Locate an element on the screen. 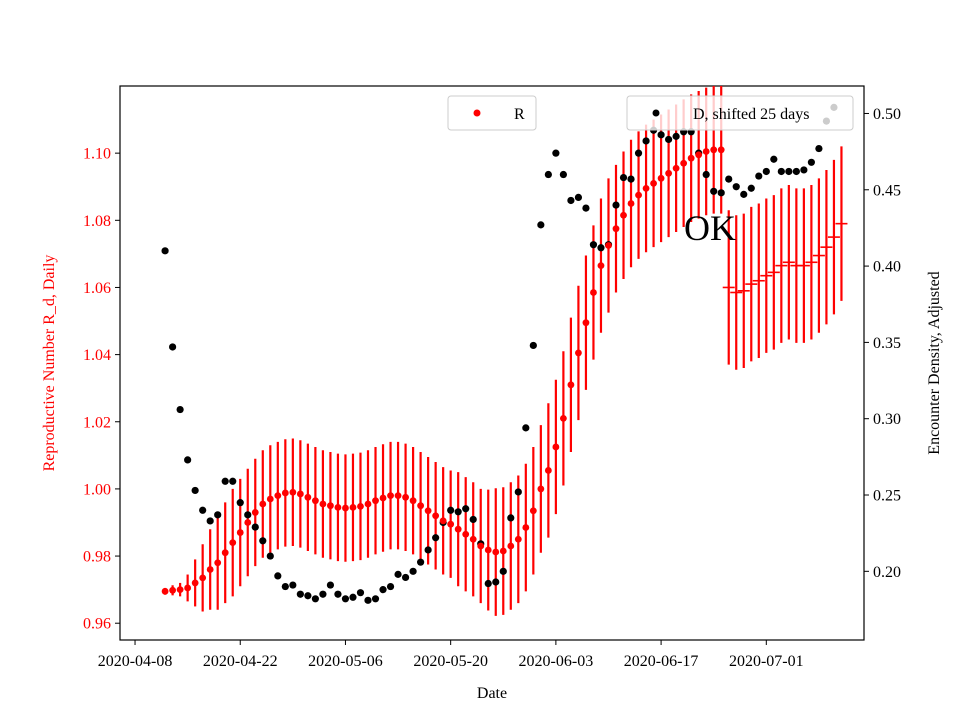  legend-r: R is located at coordinates (492, 113).